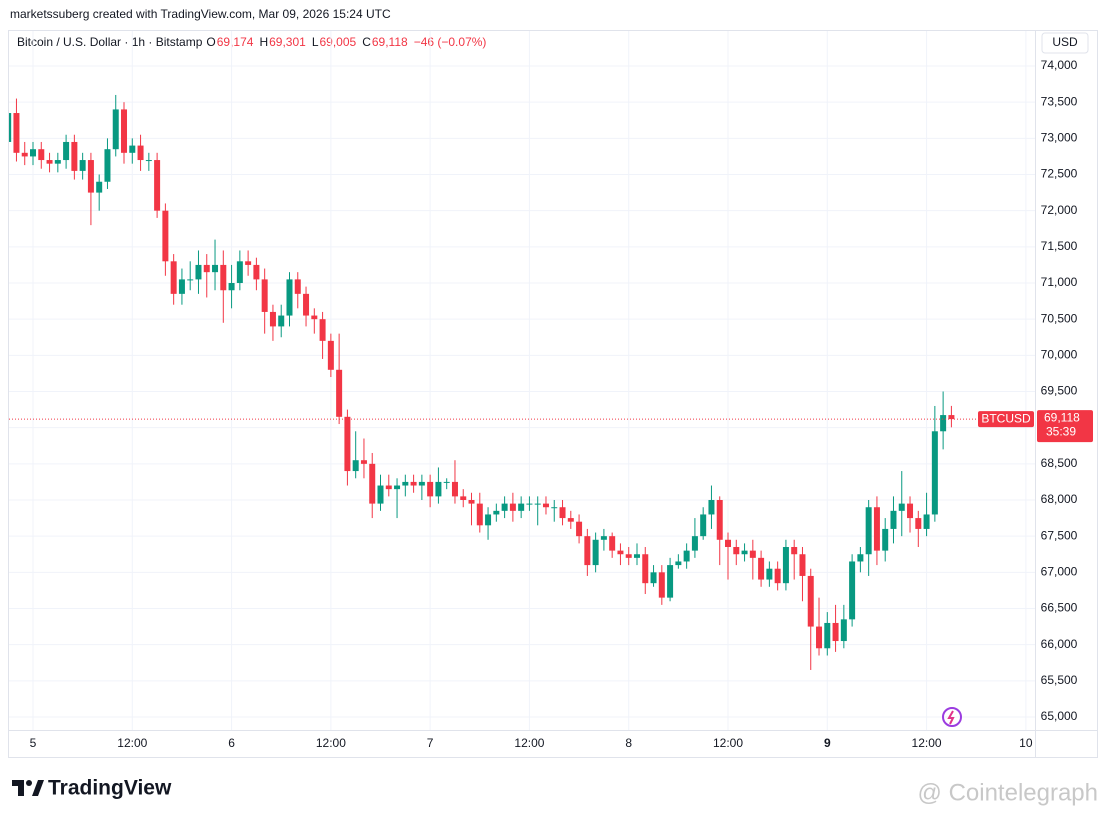  Describe the element at coordinates (235, 42) in the screenshot. I see `legend-value: 69,174` at that location.